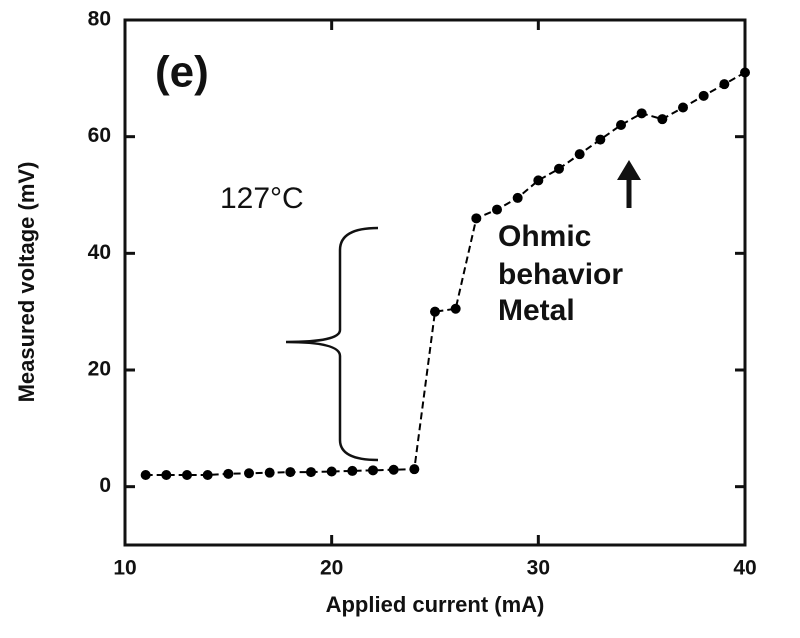 This screenshot has width=800, height=638. I want to click on x-axis-label: Applied current (mA), so click(435, 604).